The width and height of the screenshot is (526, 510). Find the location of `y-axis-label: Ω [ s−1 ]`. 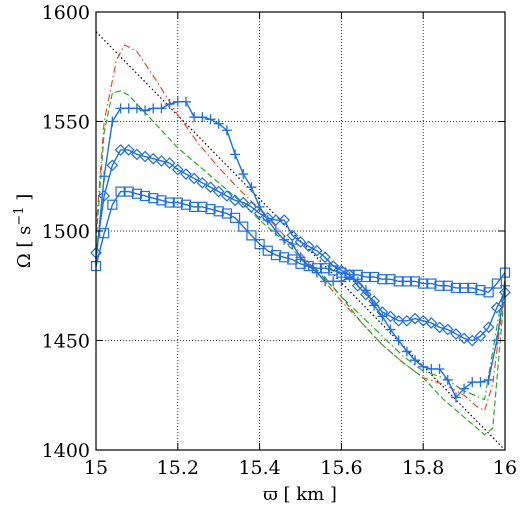

y-axis-label: Ω [ s−1 ] is located at coordinates (23, 231).